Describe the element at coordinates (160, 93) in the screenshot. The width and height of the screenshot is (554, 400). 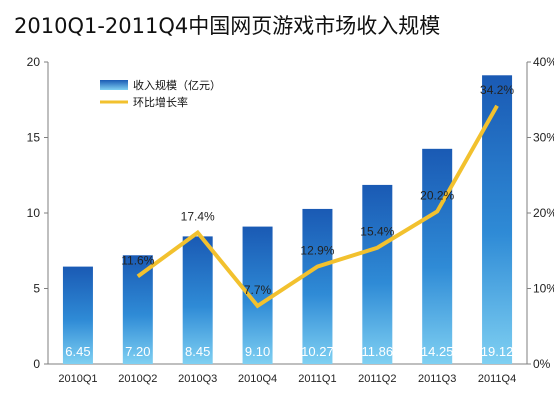
I see `legend: 收入规模（亿元） 环比增长率` at that location.